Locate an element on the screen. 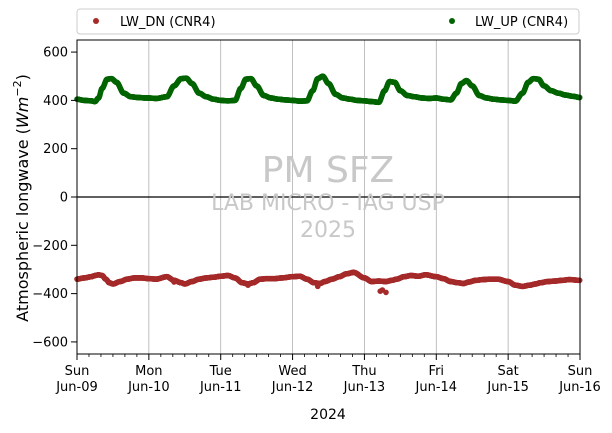 The image size is (612, 433). y-tick-label: 400 is located at coordinates (55, 101).